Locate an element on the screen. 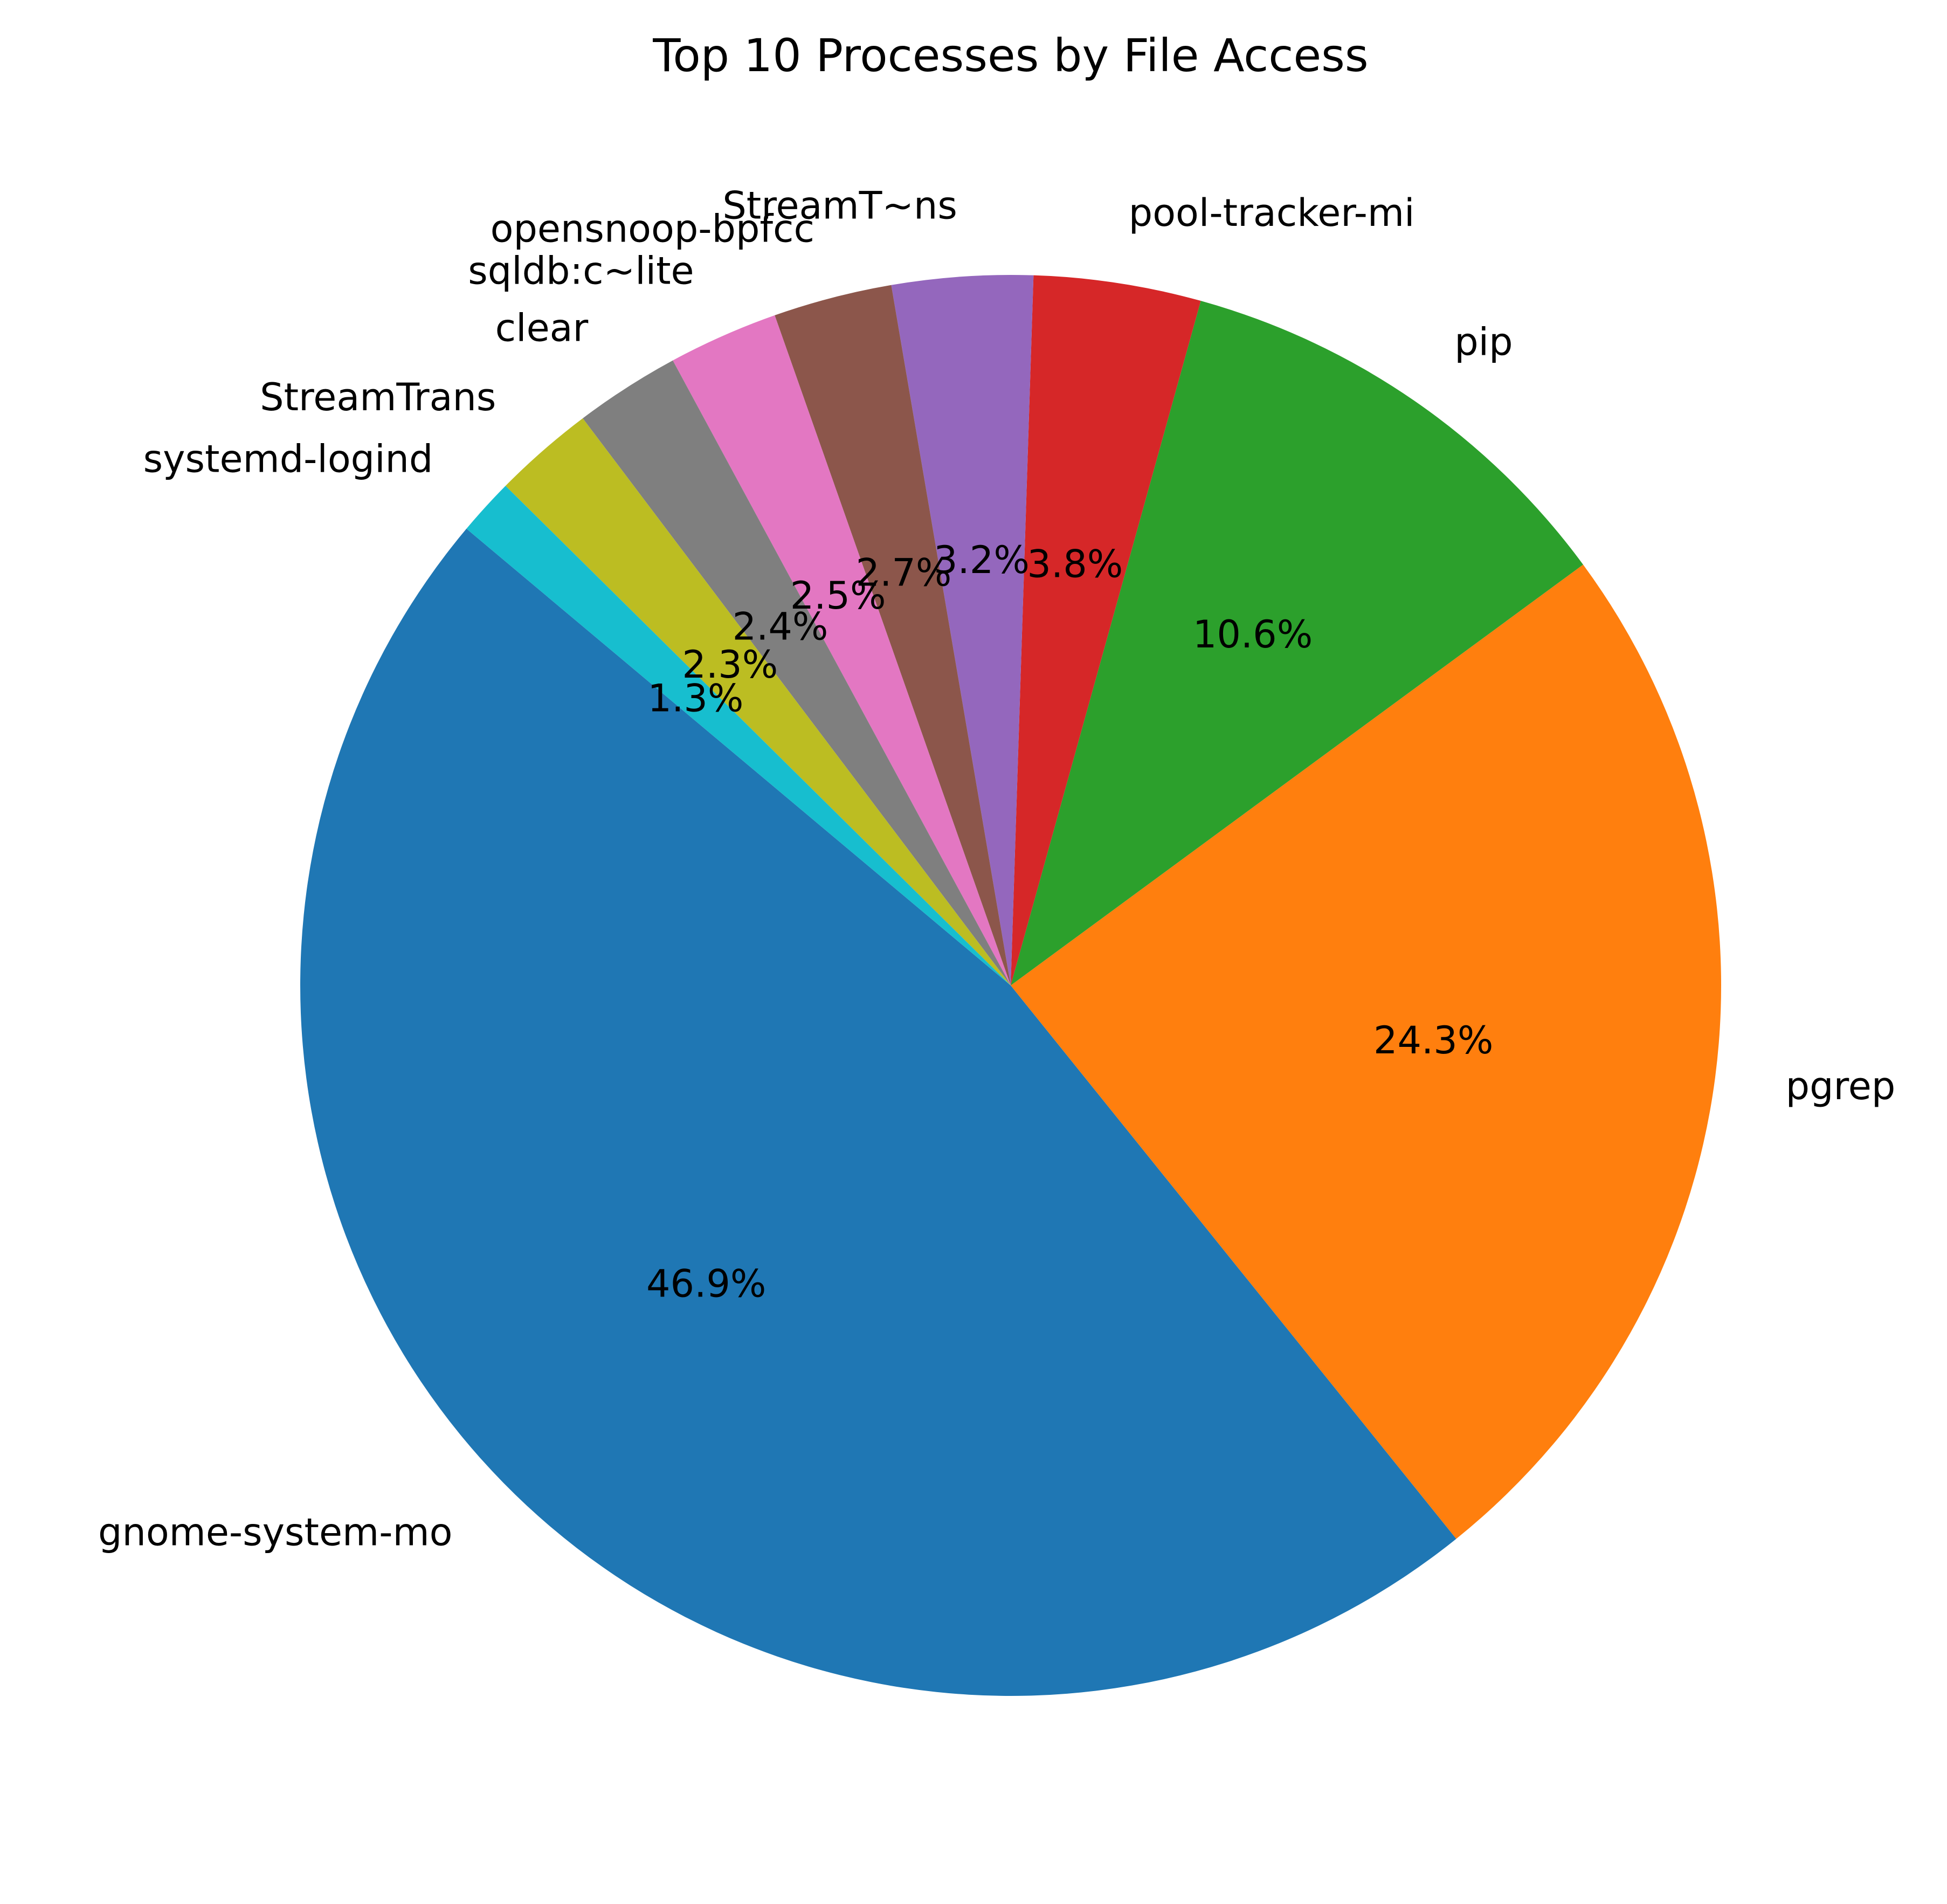  slice-label-gnome-system-mo: gnome-system-mo is located at coordinates (275, 1532).